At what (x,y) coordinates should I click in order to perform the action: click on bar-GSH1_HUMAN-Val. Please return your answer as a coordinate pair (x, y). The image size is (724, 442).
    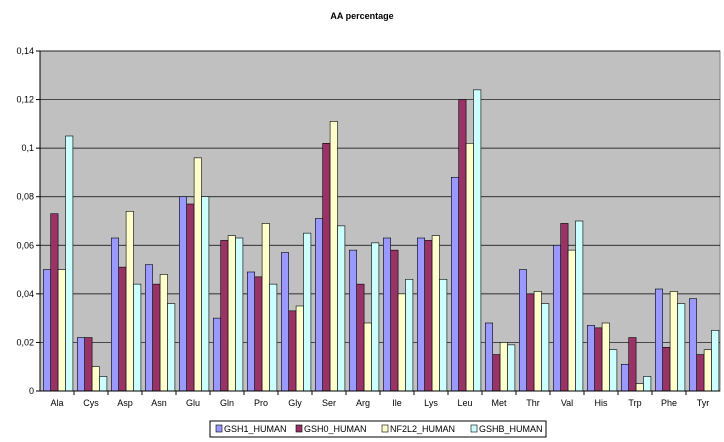
    Looking at the image, I should click on (556, 318).